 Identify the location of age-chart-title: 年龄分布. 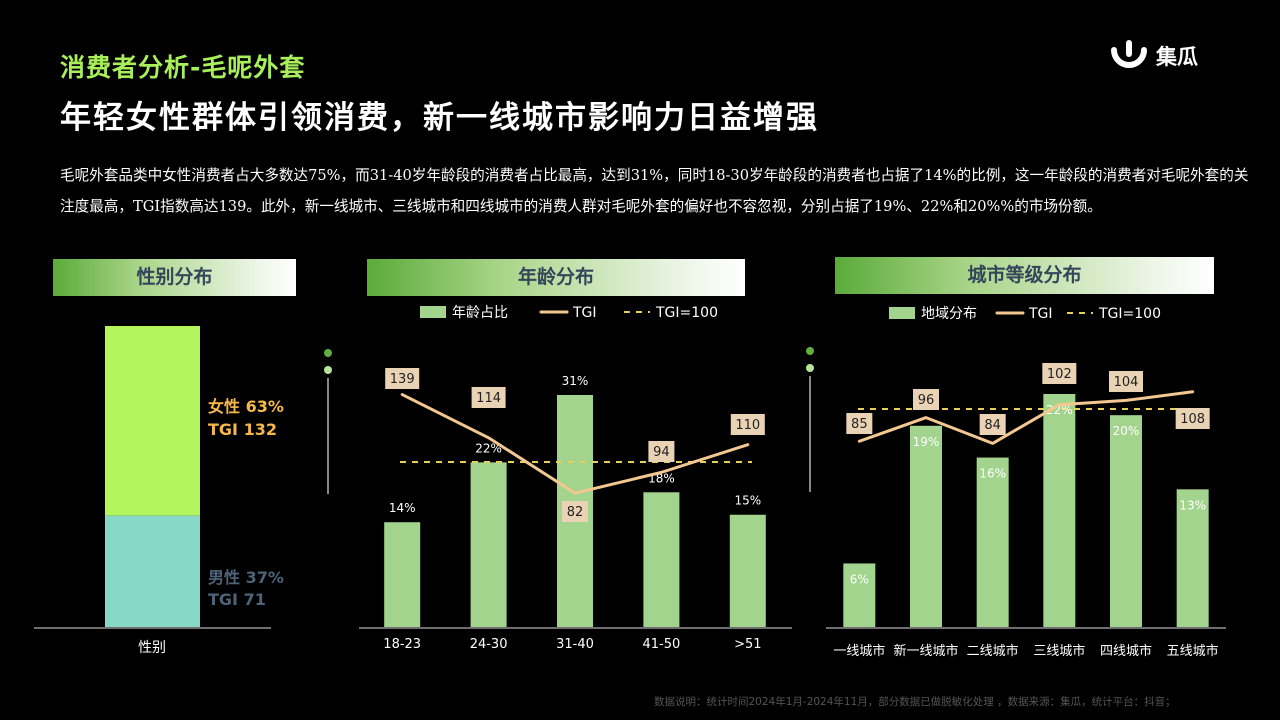
(556, 277).